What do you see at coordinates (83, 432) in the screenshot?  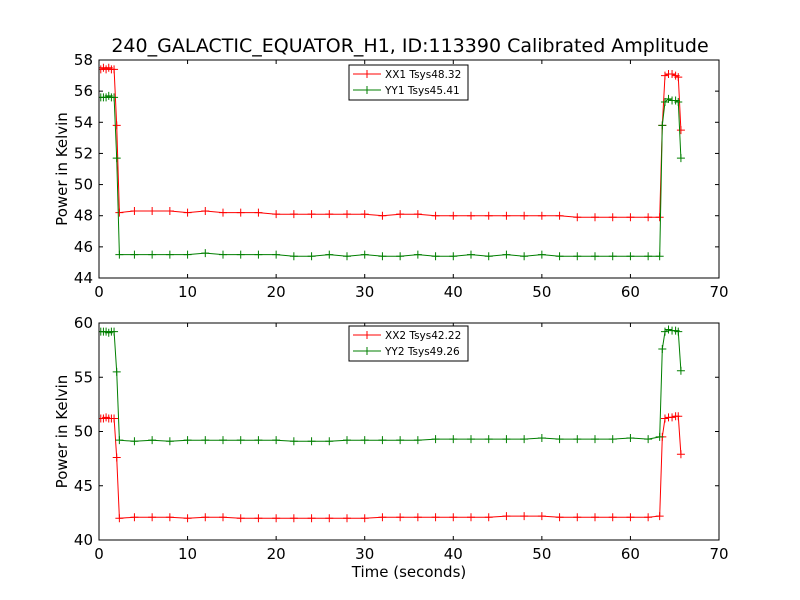 I see `y-tick-label: 50` at bounding box center [83, 432].